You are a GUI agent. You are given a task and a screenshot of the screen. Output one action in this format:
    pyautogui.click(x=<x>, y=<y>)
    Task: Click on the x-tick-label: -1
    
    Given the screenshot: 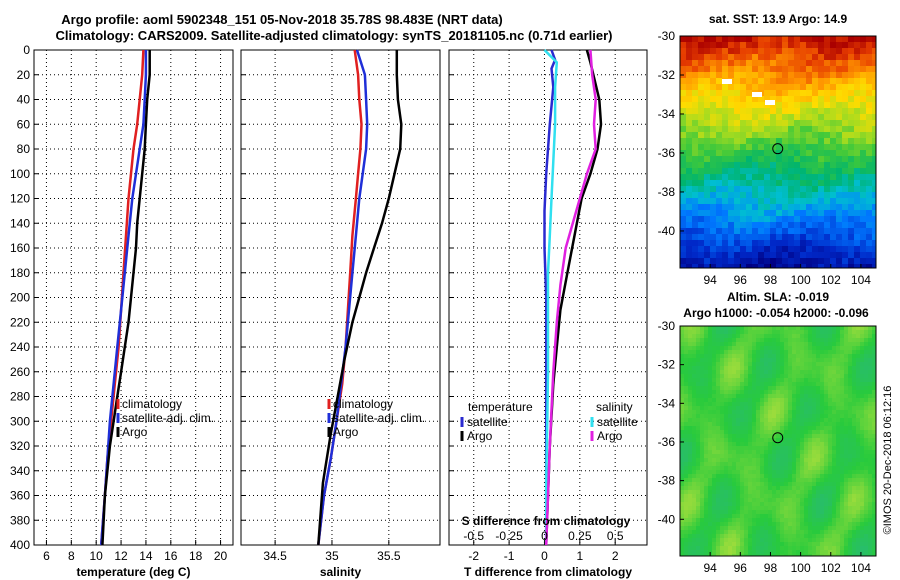 What is the action you would take?
    pyautogui.click(x=509, y=556)
    